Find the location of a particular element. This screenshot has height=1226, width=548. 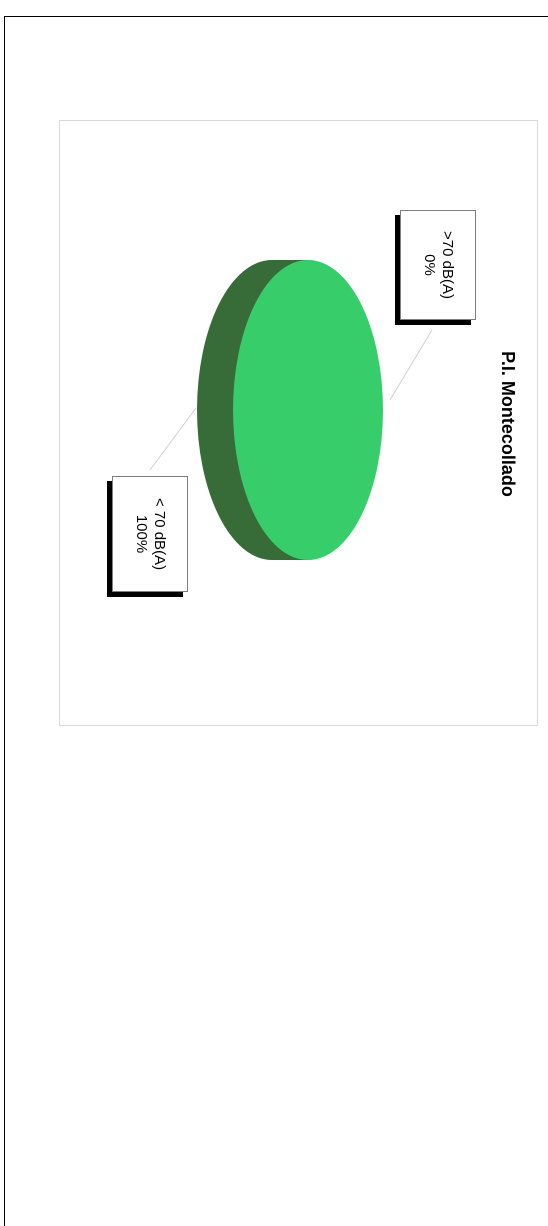

leader-line-high is located at coordinates (411, 365).